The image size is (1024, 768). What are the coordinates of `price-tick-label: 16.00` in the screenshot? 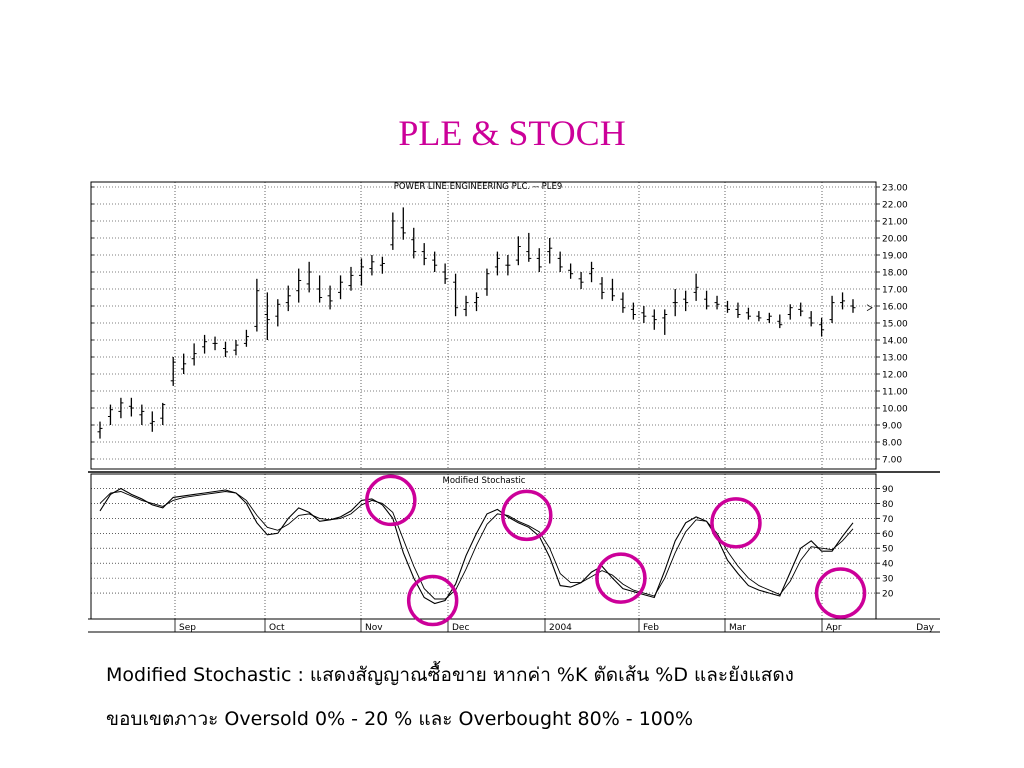 It's located at (895, 308).